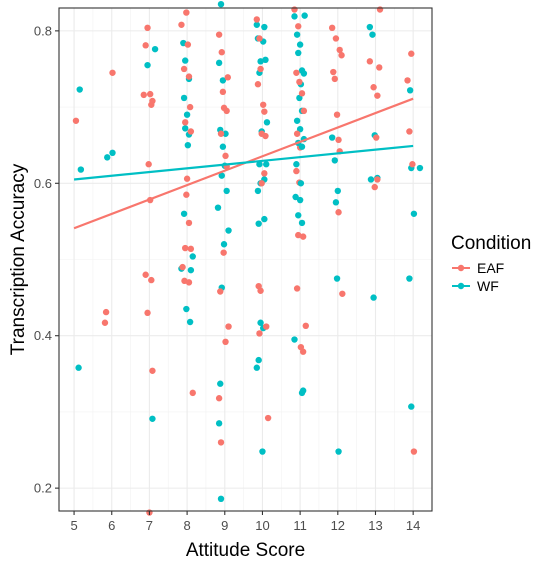 This screenshot has width=550, height=567. What do you see at coordinates (461, 268) in the screenshot?
I see `legend-dot-eaf` at bounding box center [461, 268].